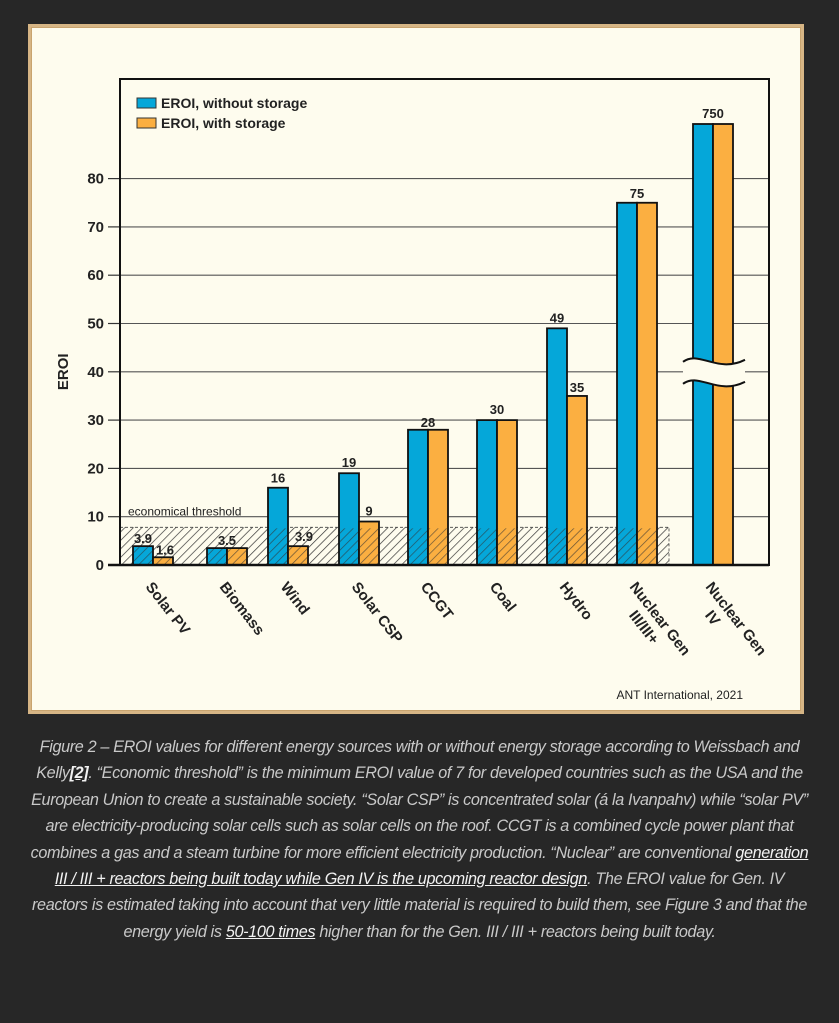  Describe the element at coordinates (146, 103) in the screenshot. I see `legend-swatch-without-storage` at that location.